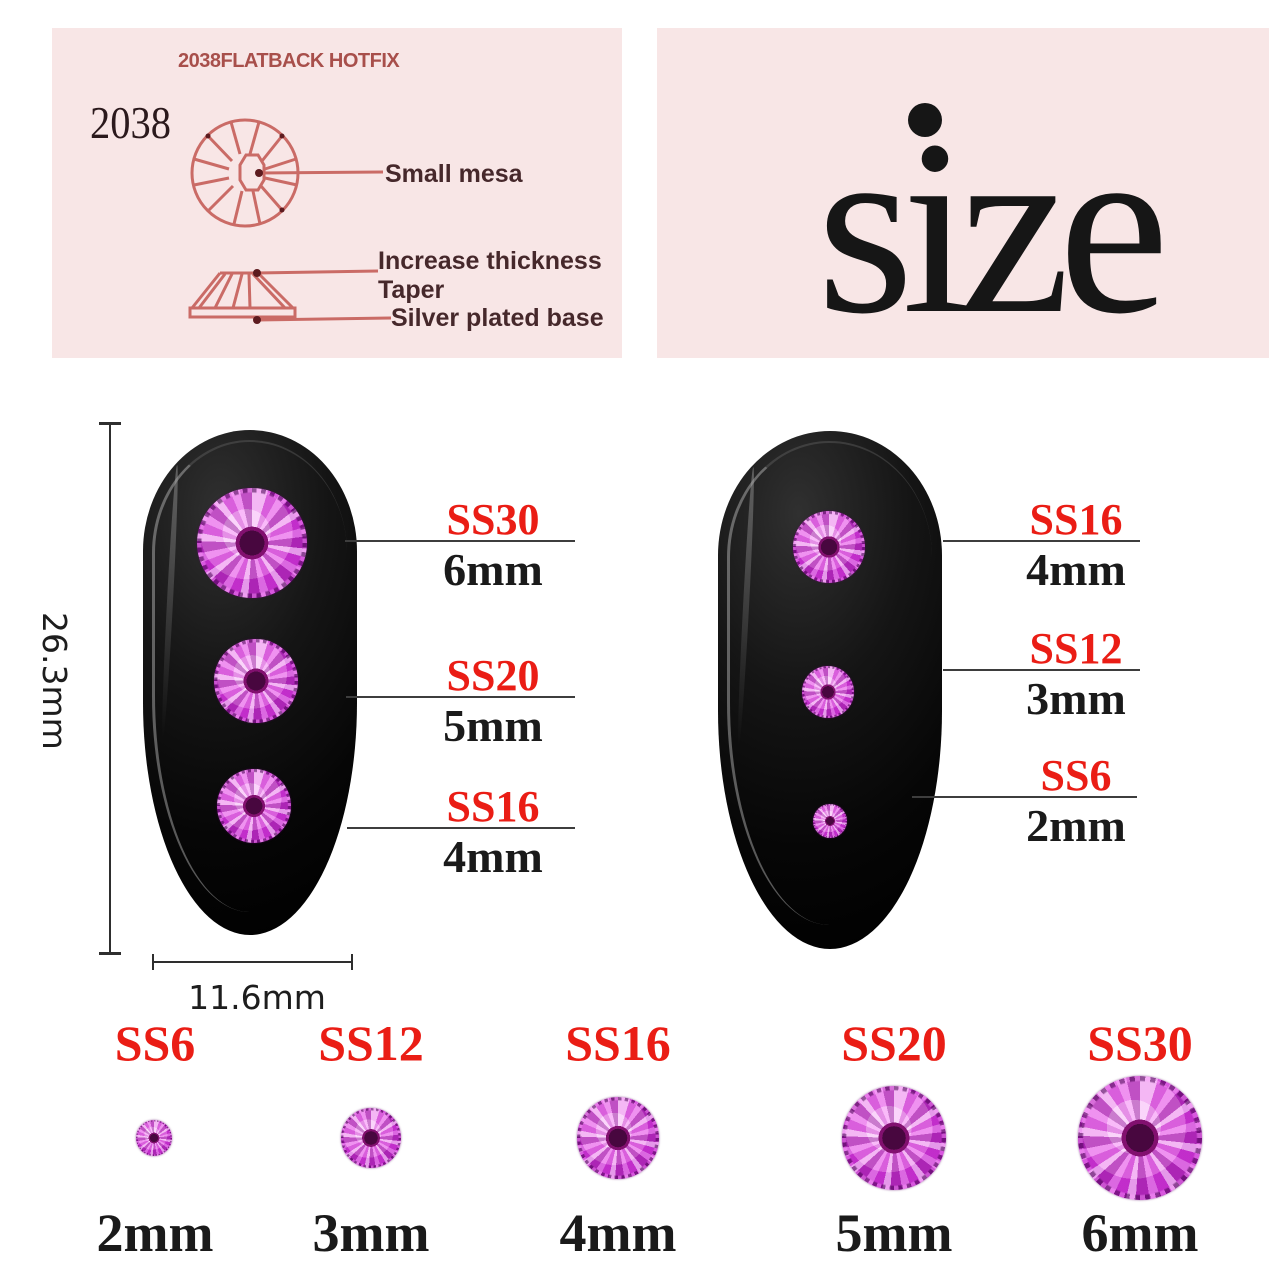  I want to click on width-dimension-line, so click(253, 962).